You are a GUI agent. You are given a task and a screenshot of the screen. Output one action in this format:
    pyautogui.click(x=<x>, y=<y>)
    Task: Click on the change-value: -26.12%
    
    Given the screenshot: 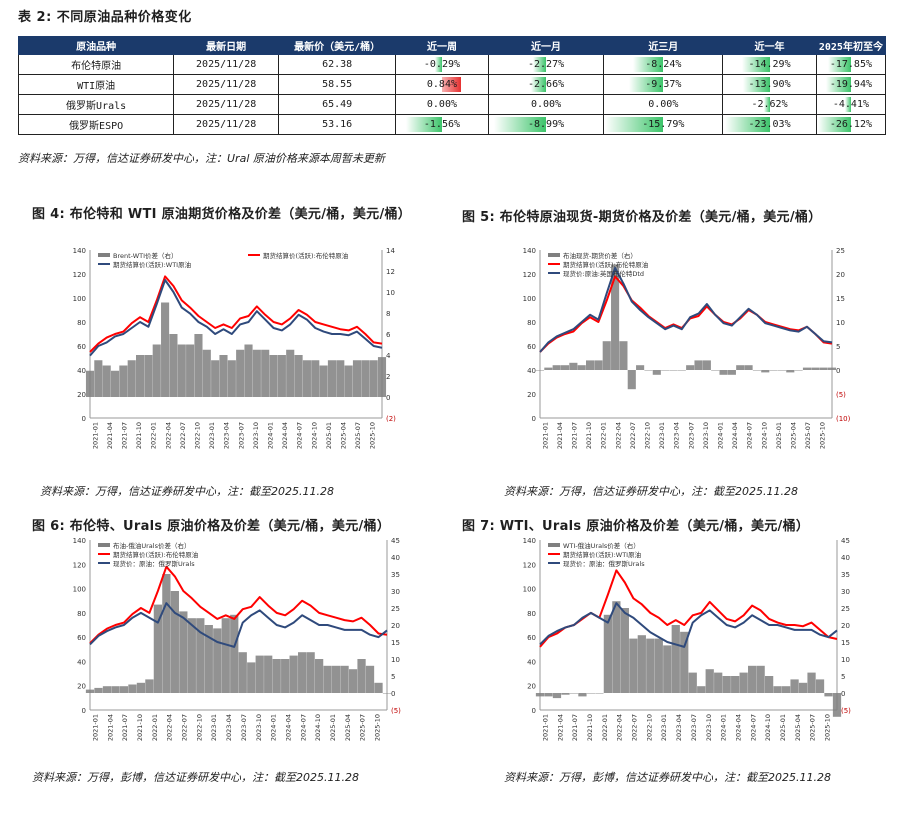 What is the action you would take?
    pyautogui.click(x=850, y=124)
    